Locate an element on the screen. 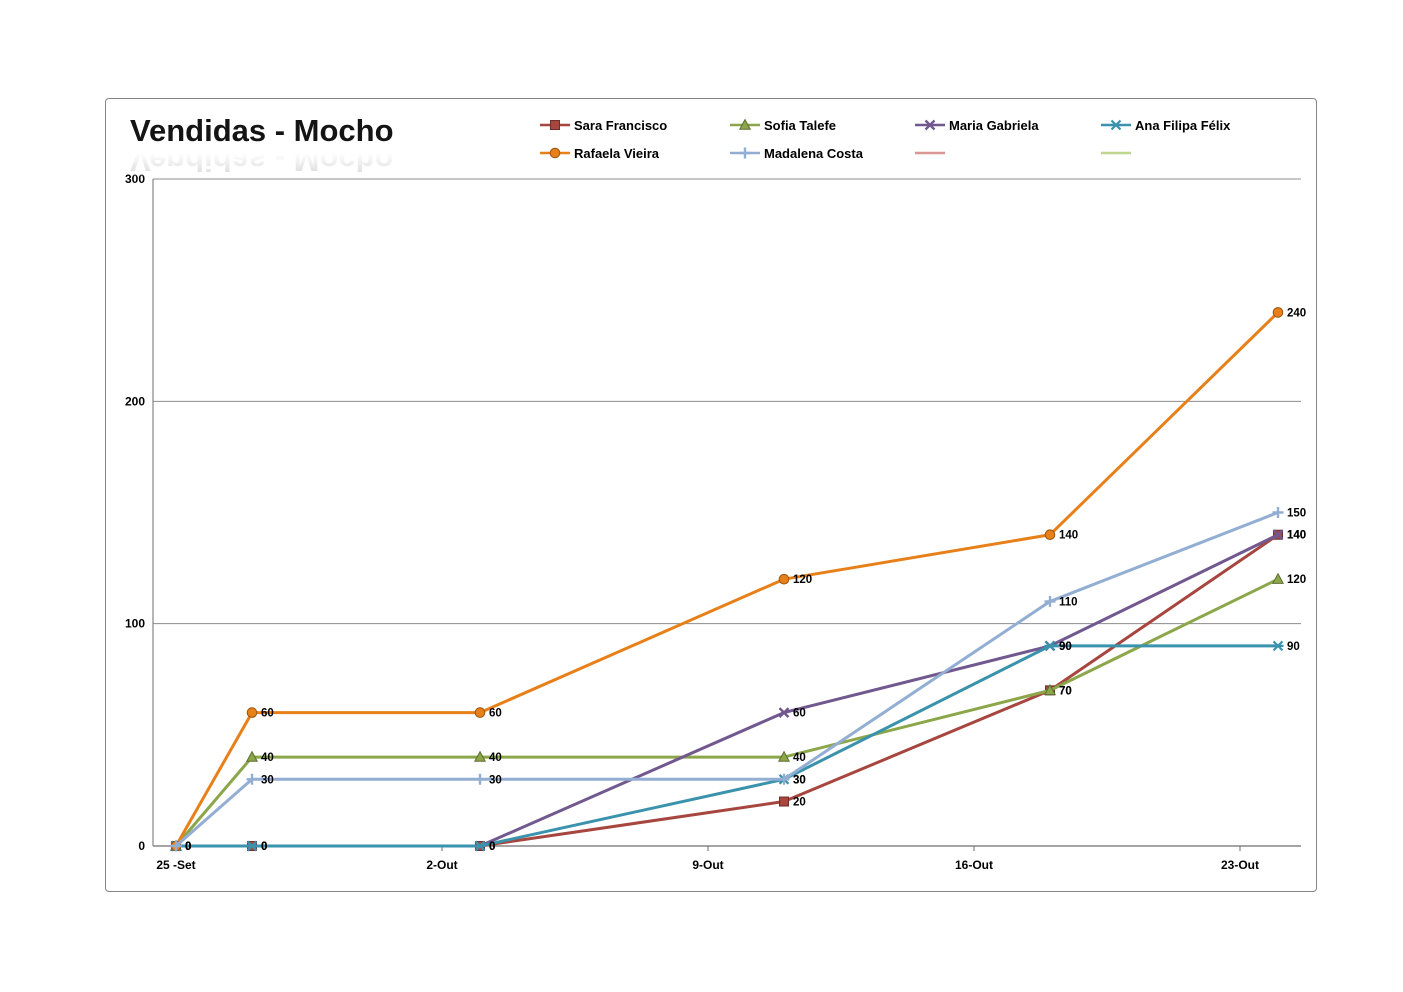  legend-item-sofia-talefe: Sofia Talefe is located at coordinates (821, 125).